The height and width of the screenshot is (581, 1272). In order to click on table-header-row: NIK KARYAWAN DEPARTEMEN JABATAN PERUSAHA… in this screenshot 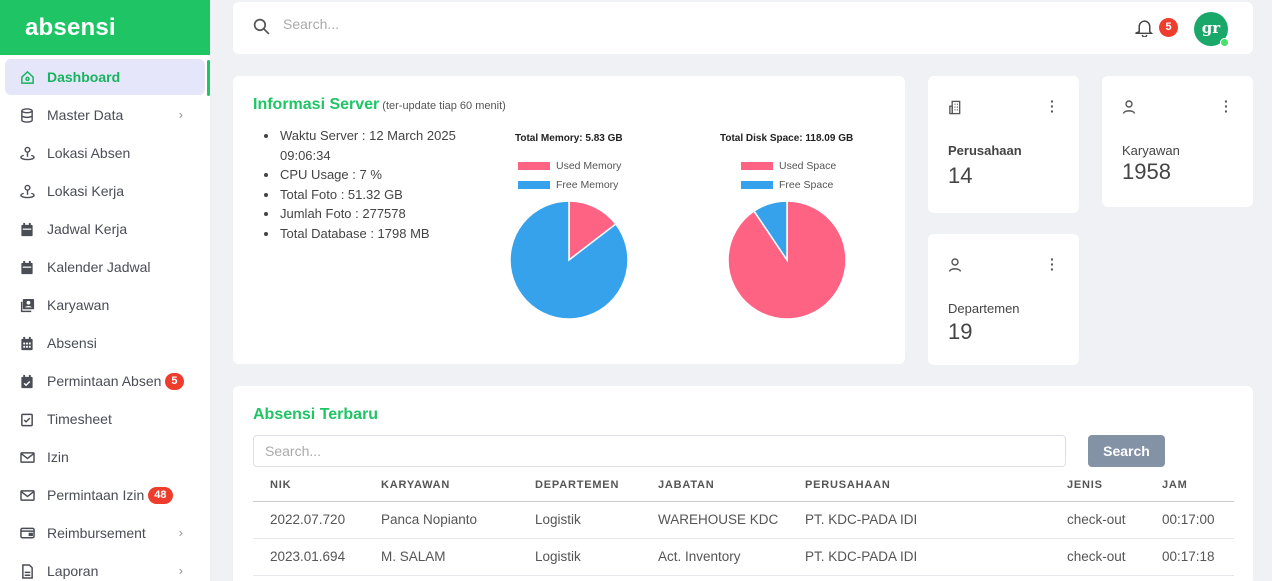, I will do `click(743, 485)`.